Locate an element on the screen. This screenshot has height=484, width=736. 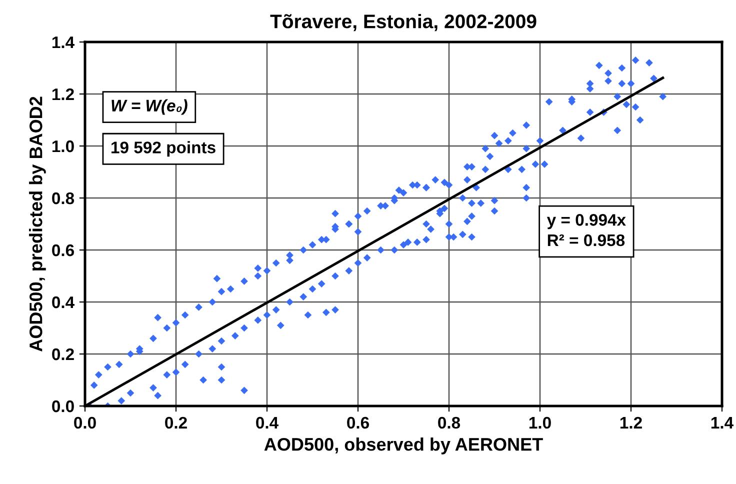
y-tick-label: 0.6 is located at coordinates (63, 250).